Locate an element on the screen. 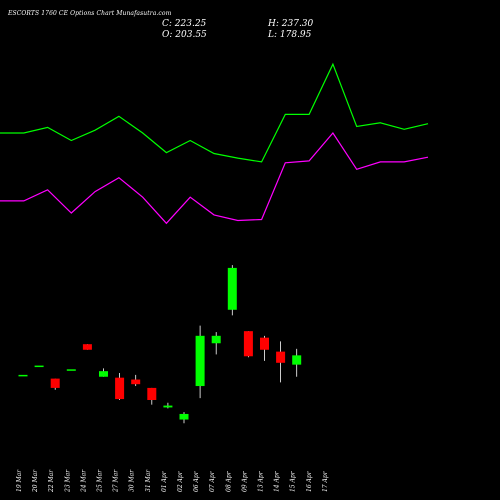  x-tick-label: 30 Mar is located at coordinates (132, 480).